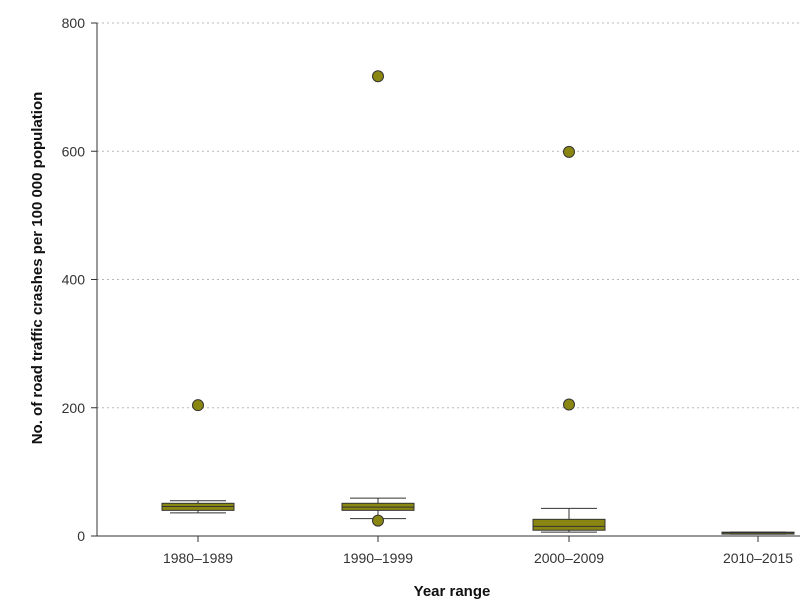 The image size is (800, 600). I want to click on y-tick-label: 0, so click(81, 536).